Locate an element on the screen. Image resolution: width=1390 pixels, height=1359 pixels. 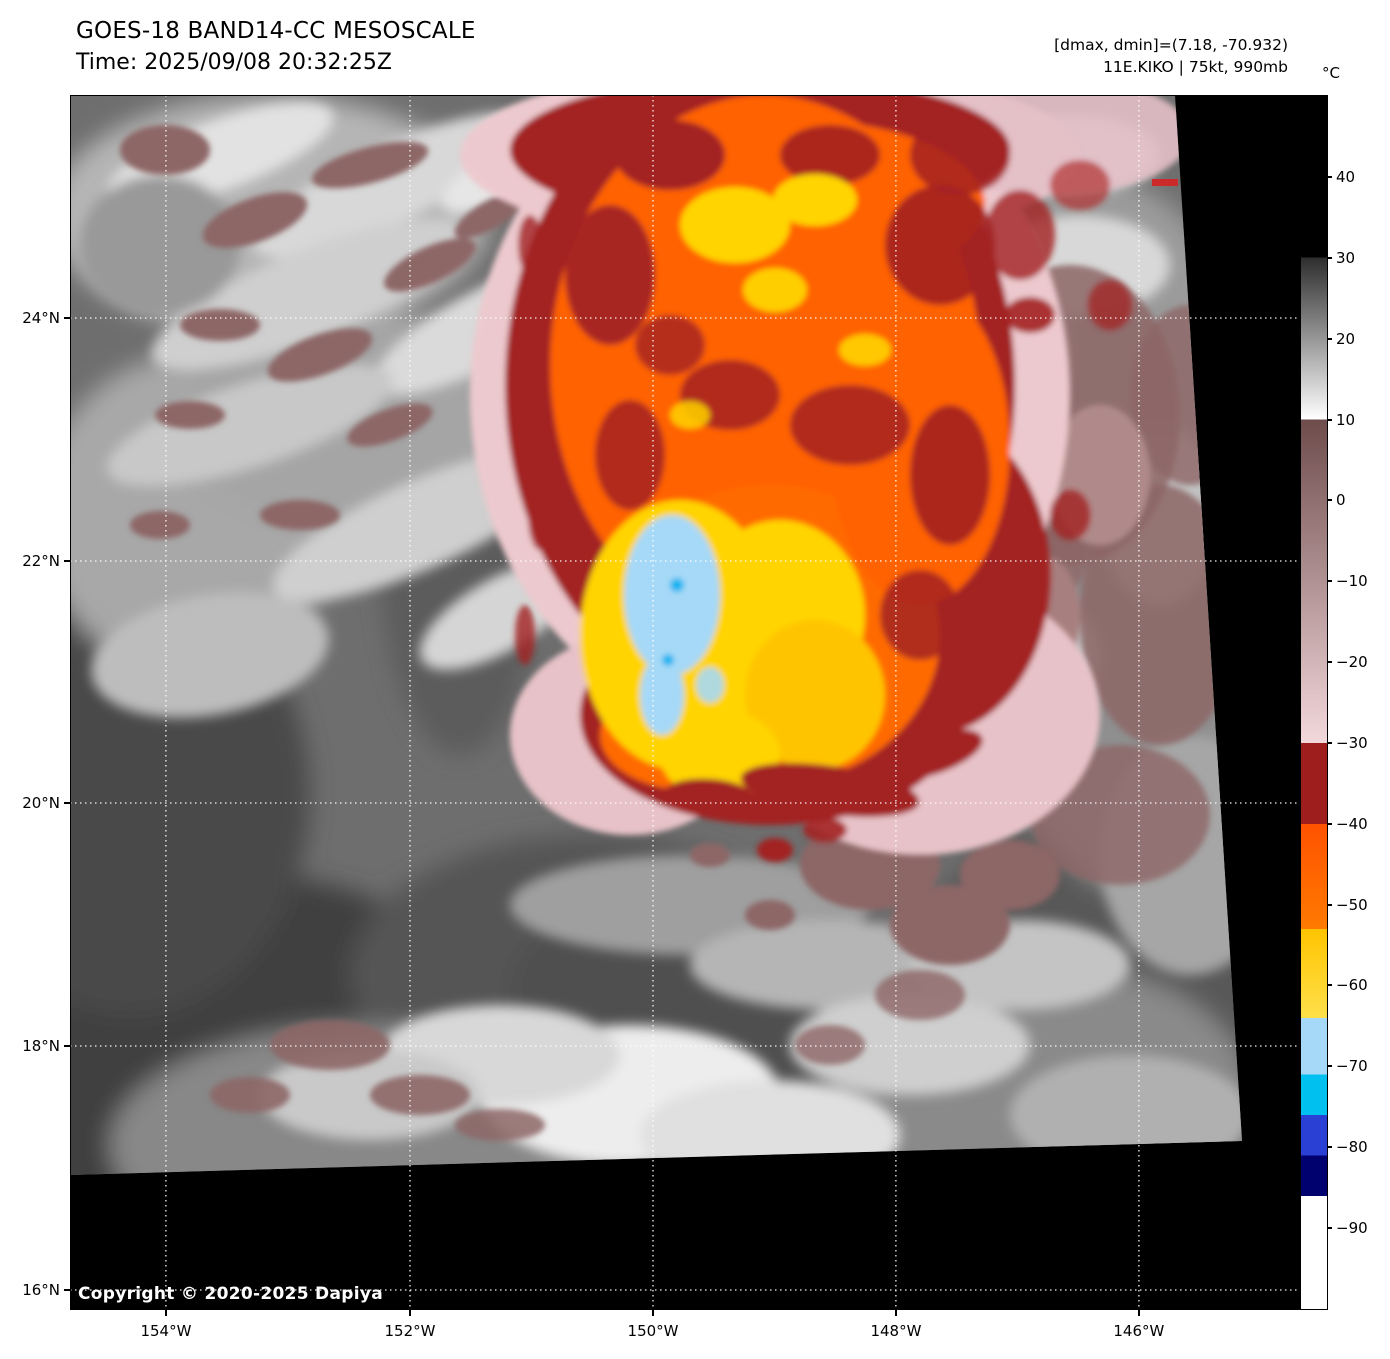
lon-tick-label: 146°W is located at coordinates (1139, 1331).